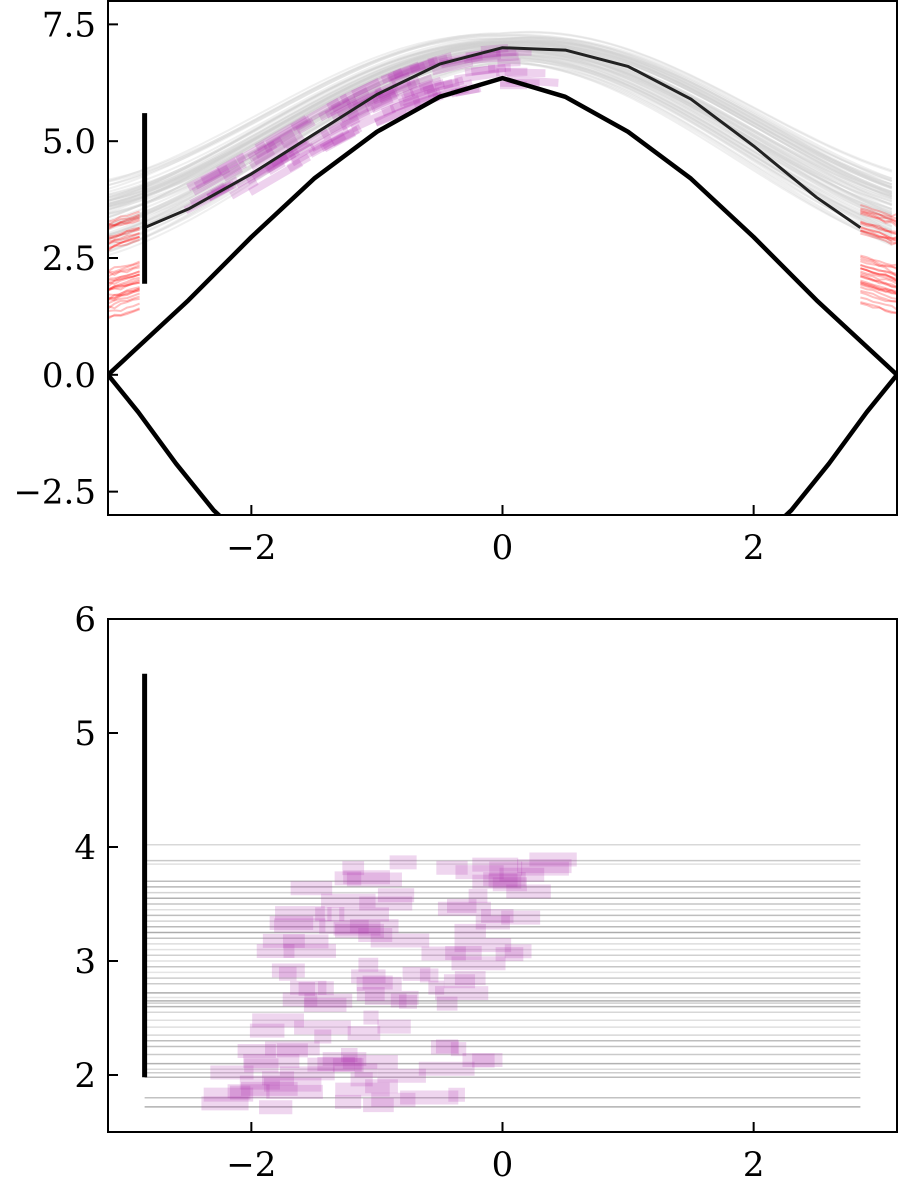  Describe the element at coordinates (85, 1076) in the screenshot. I see `bottom-ytick-label: 2` at that location.